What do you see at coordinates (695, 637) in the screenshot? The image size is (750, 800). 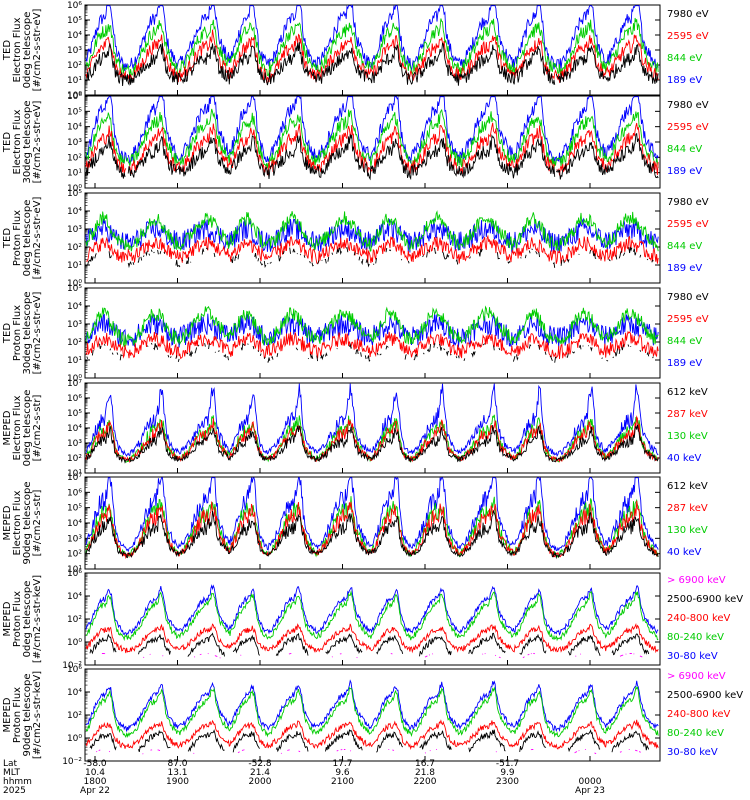 I see `legend-entry: 80-240 keV` at bounding box center [695, 637].